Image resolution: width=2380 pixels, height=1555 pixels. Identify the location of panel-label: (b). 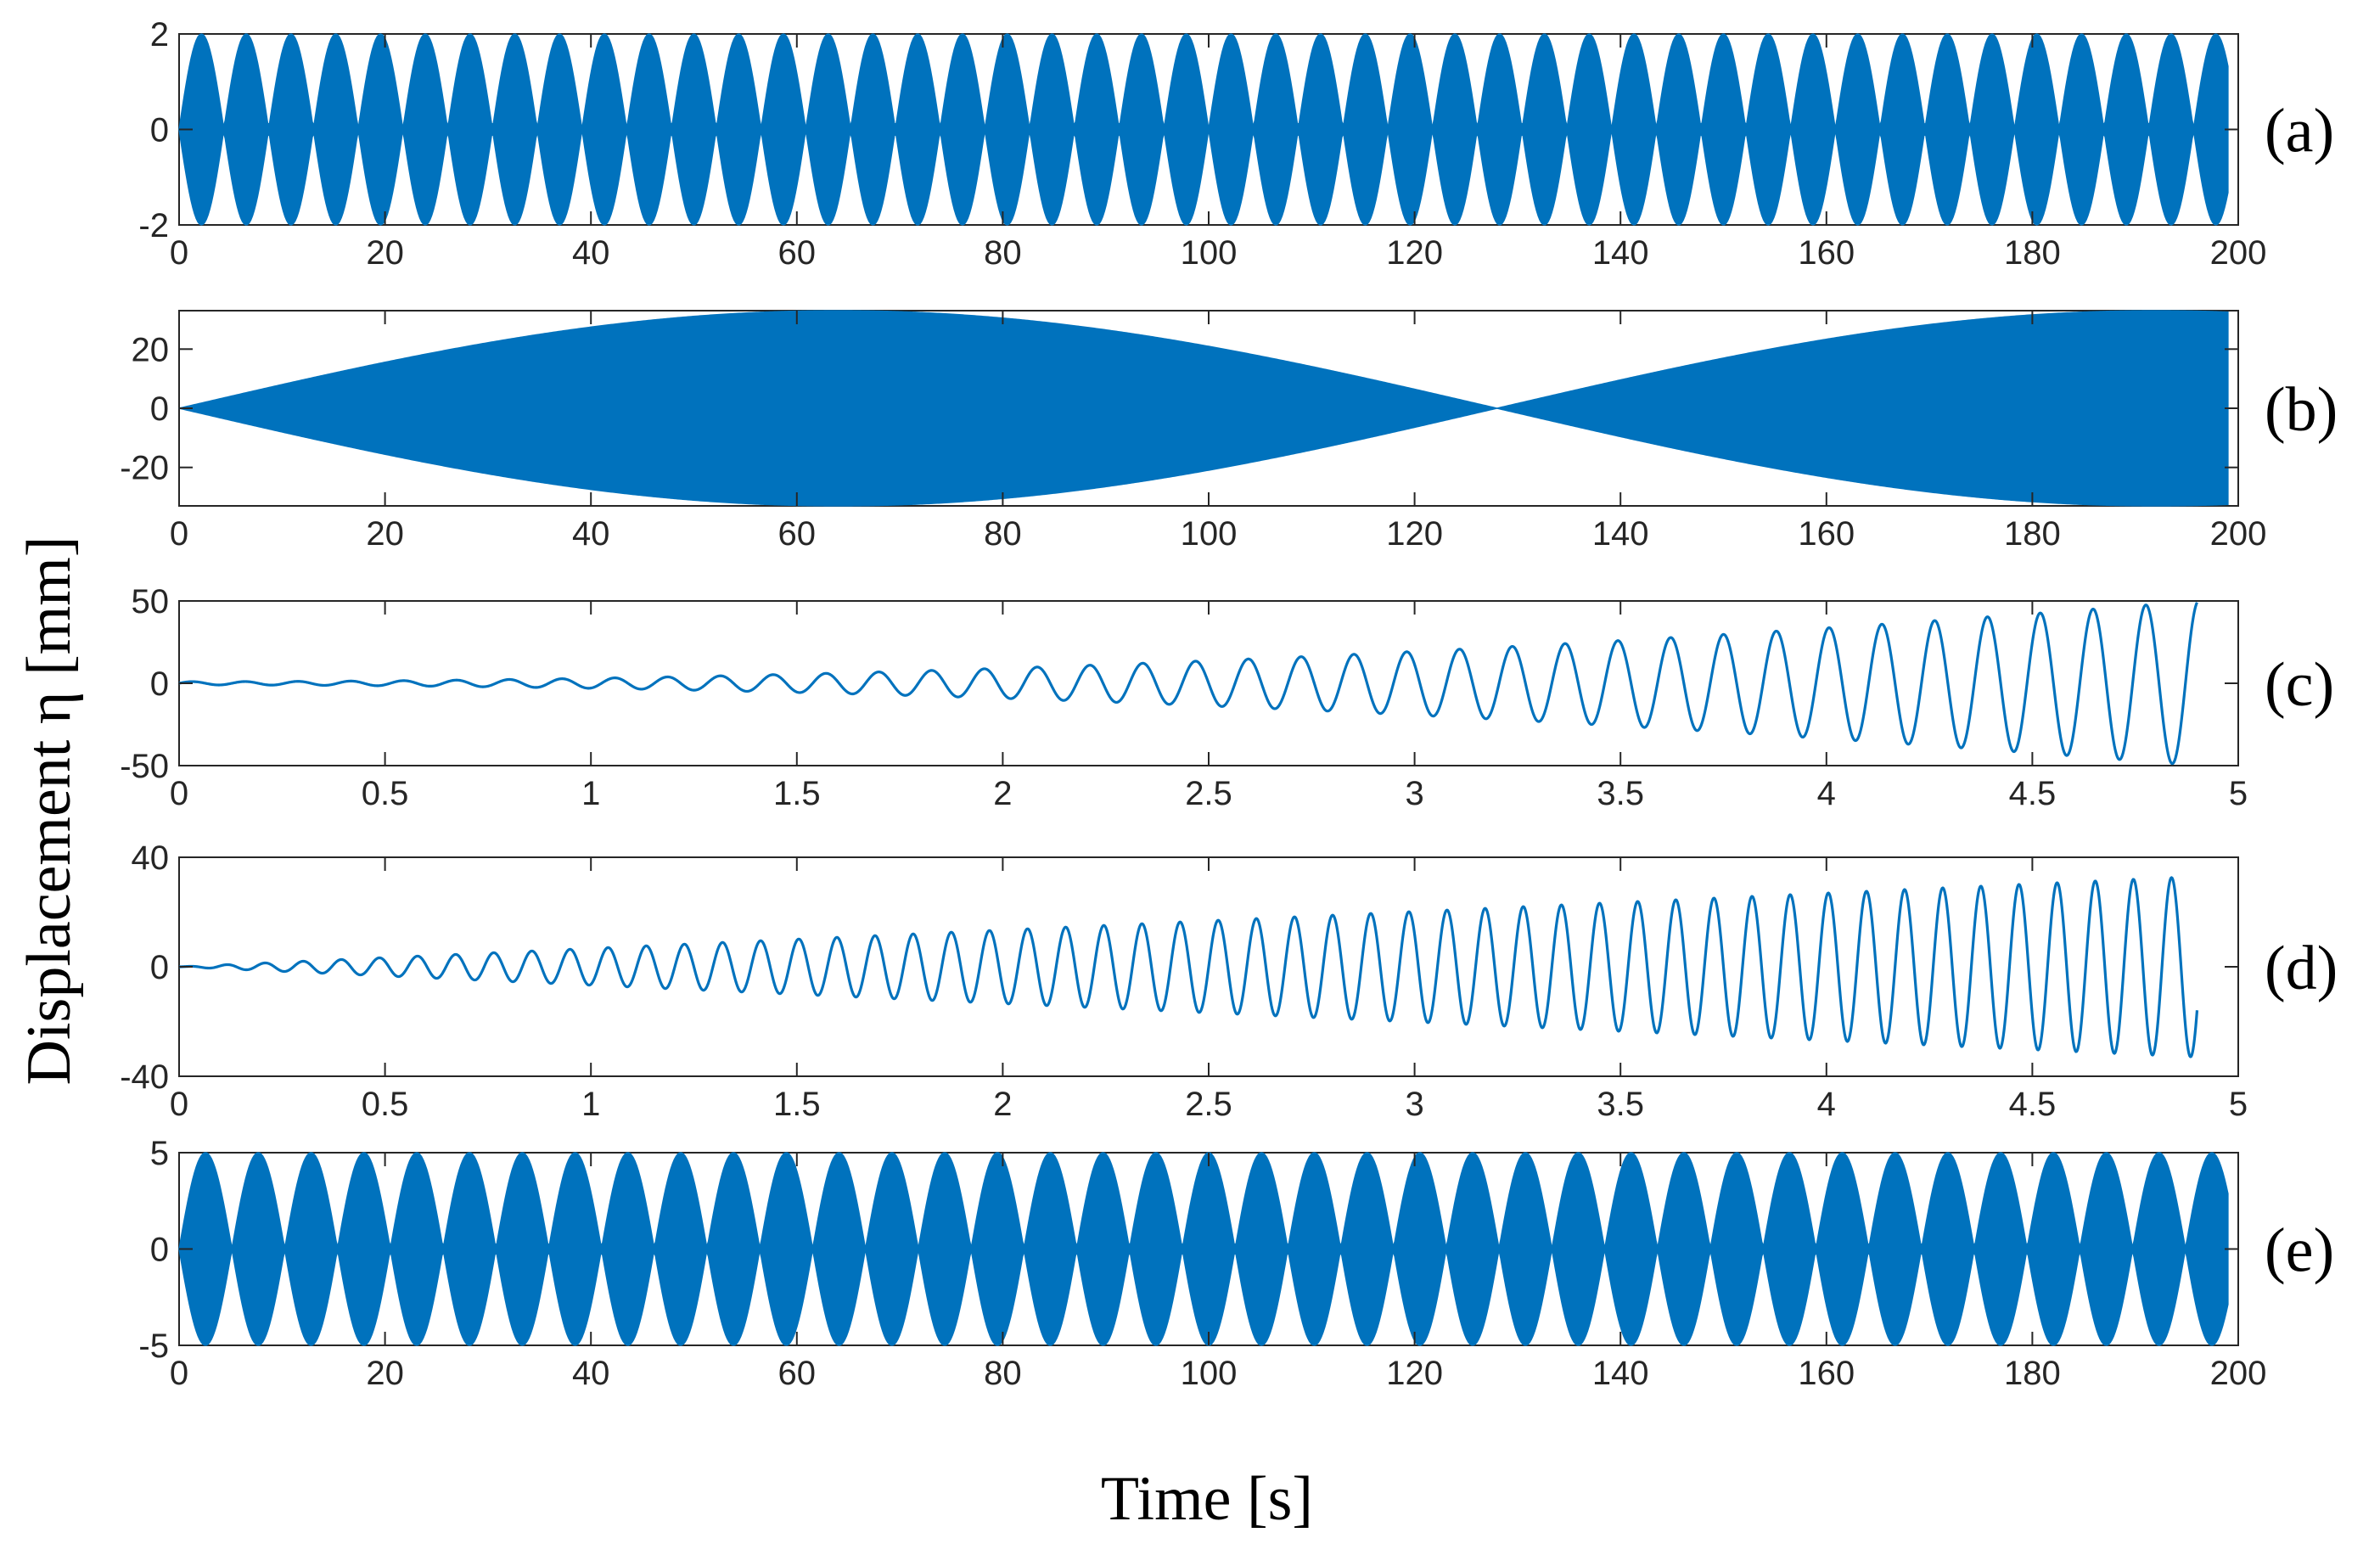
(2301, 410).